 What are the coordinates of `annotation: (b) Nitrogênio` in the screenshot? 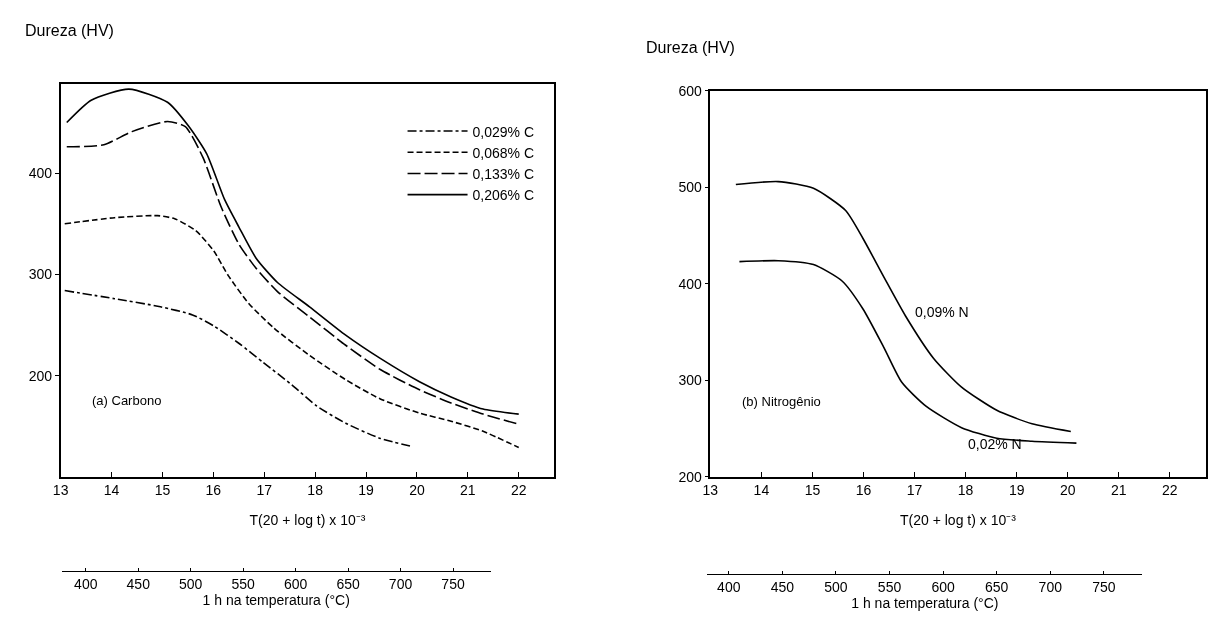 It's located at (781, 401).